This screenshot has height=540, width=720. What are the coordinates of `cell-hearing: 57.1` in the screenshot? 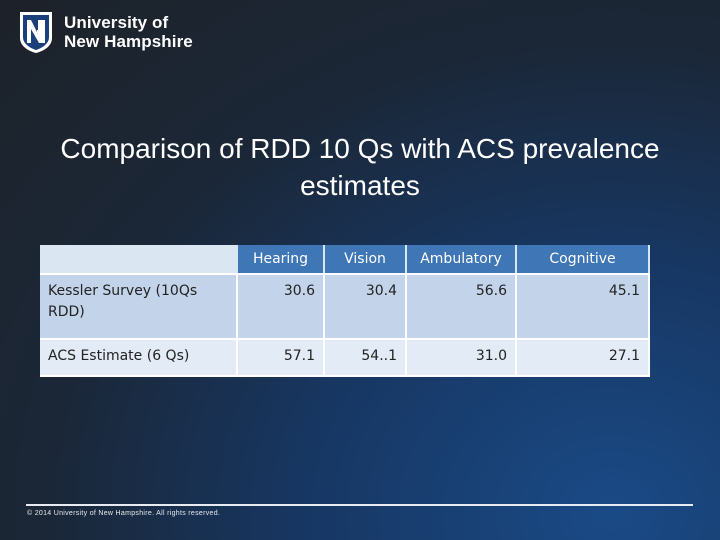 It's located at (281, 358).